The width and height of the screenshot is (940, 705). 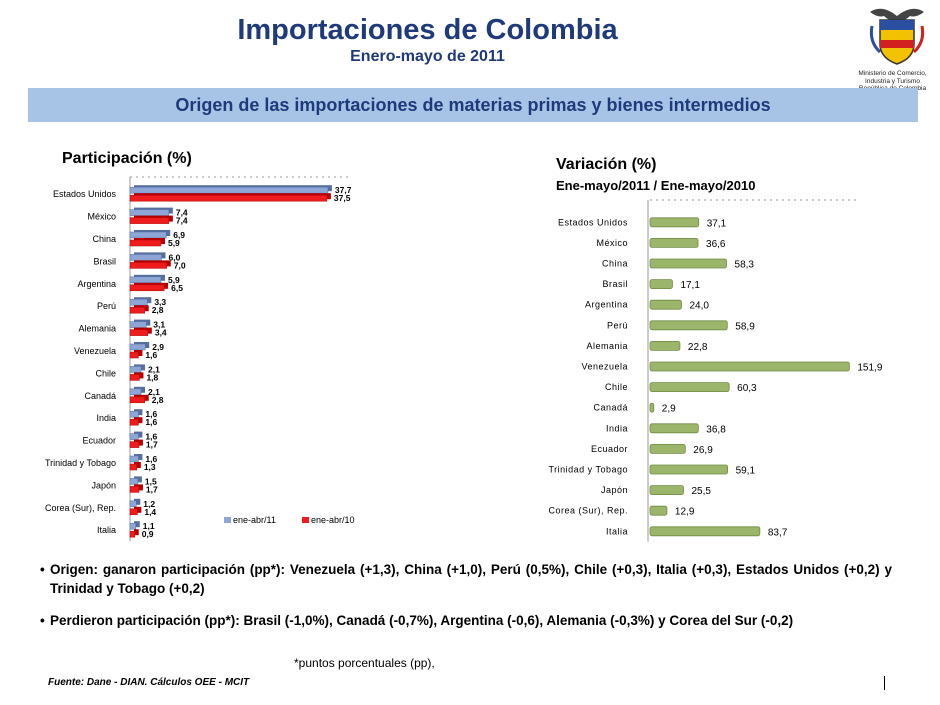 I want to click on data-label: 7,0, so click(x=180, y=265).